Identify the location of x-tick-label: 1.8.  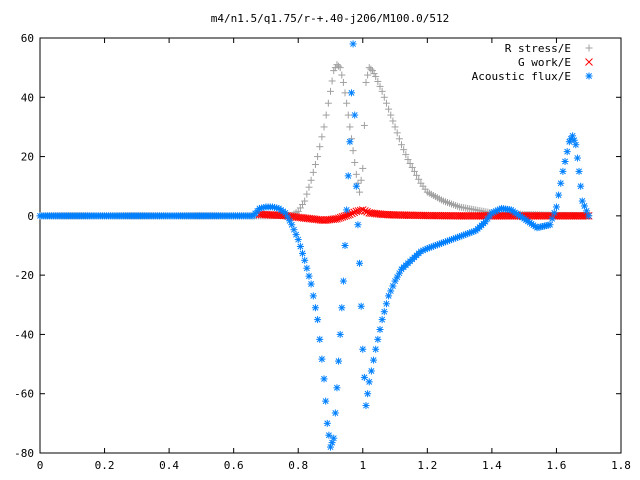
(621, 465).